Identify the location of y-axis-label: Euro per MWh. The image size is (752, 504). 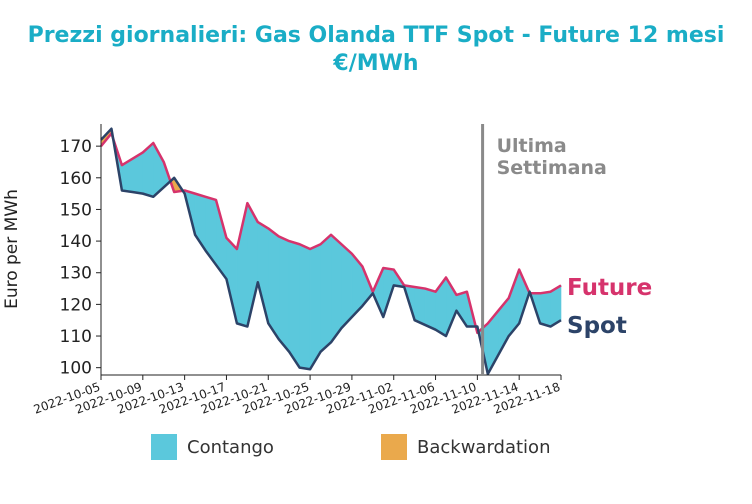
(12, 249).